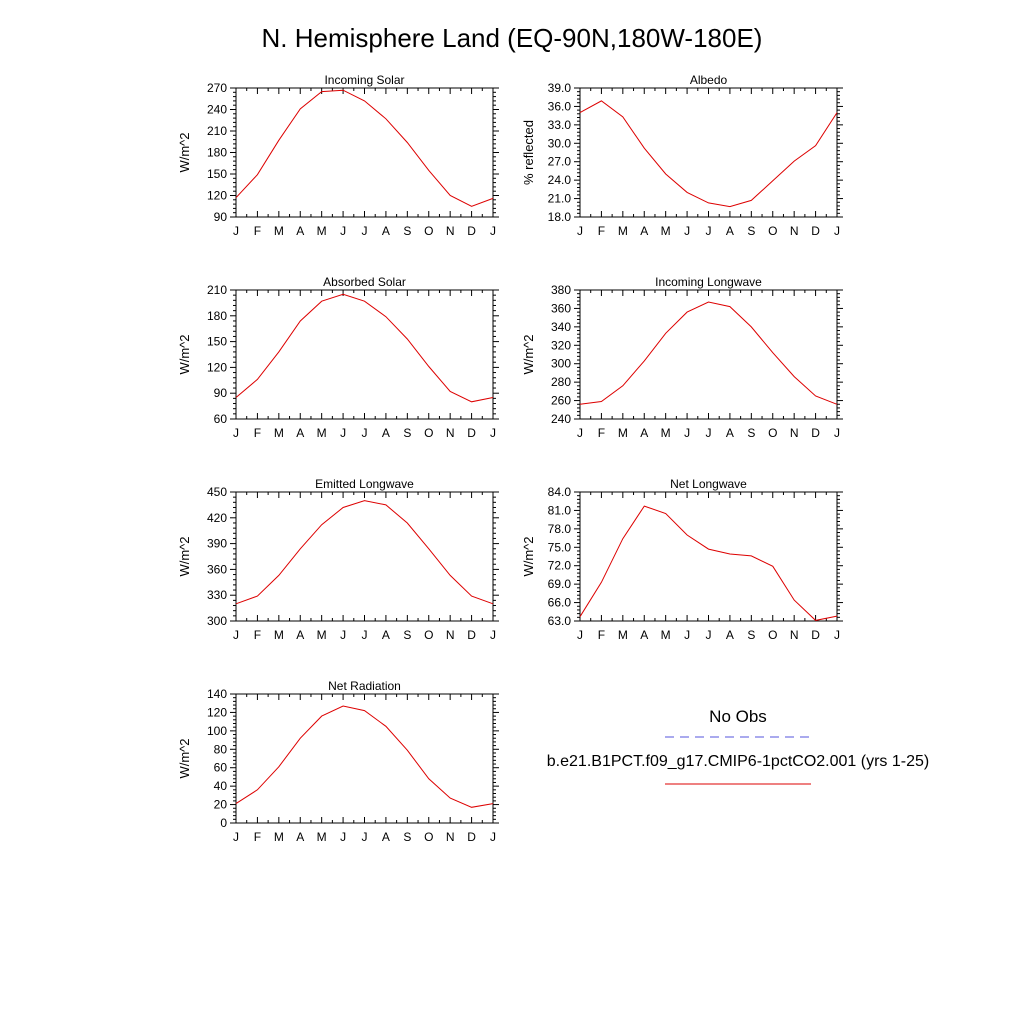 Image resolution: width=1024 pixels, height=1024 pixels. I want to click on y-tick-label: 280, so click(561, 382).